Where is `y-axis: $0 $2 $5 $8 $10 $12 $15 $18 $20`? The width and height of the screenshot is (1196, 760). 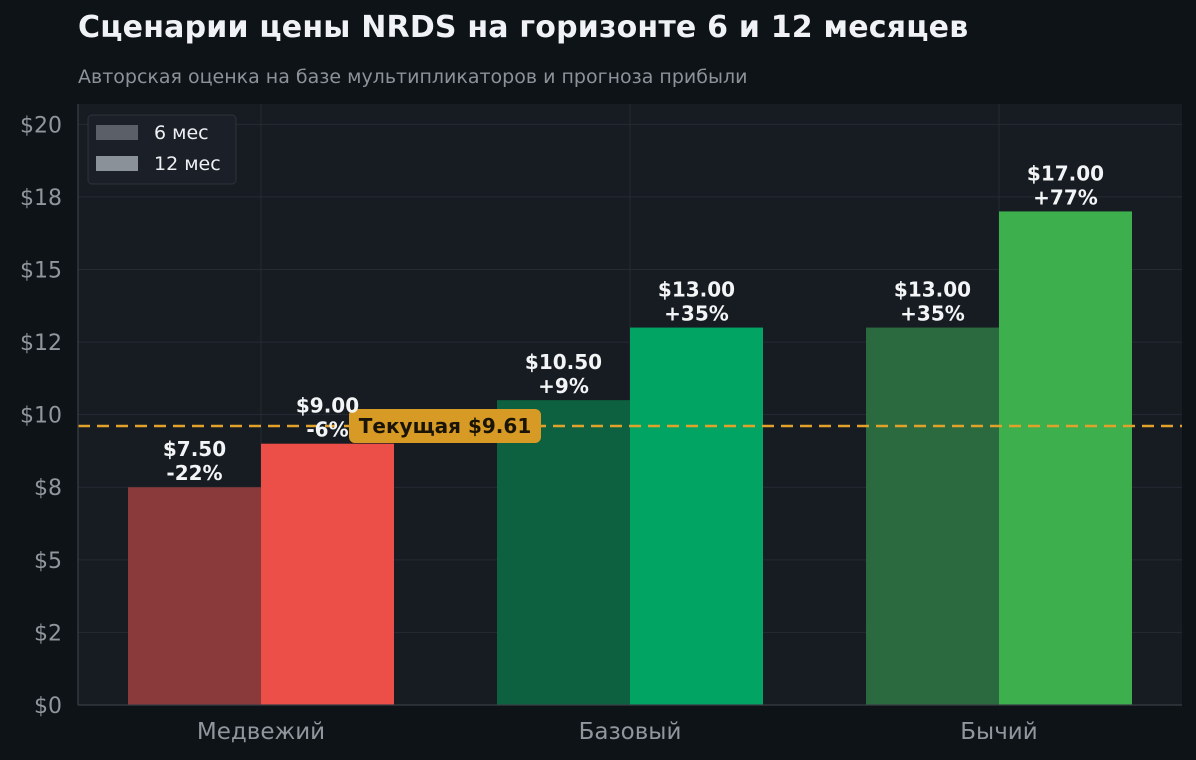 y-axis: $0 $2 $5 $8 $10 $12 $15 $18 $20 is located at coordinates (49, 411).